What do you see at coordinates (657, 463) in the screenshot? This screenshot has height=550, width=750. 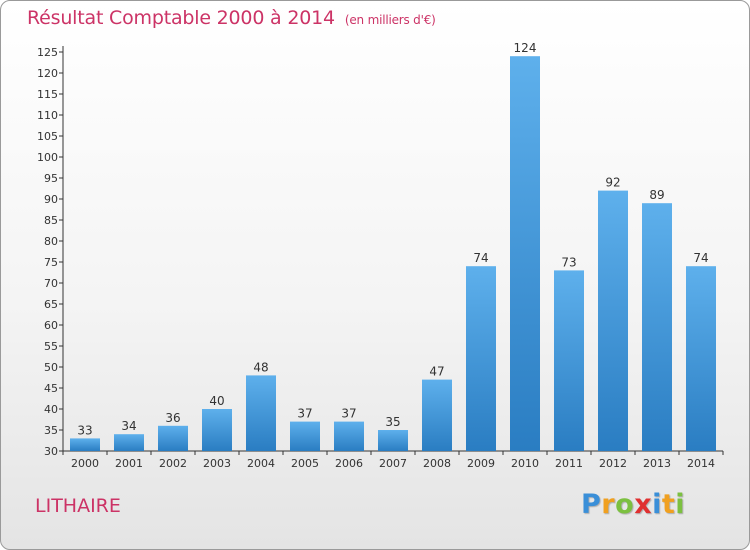 I see `x-tick-label: 2013` at bounding box center [657, 463].